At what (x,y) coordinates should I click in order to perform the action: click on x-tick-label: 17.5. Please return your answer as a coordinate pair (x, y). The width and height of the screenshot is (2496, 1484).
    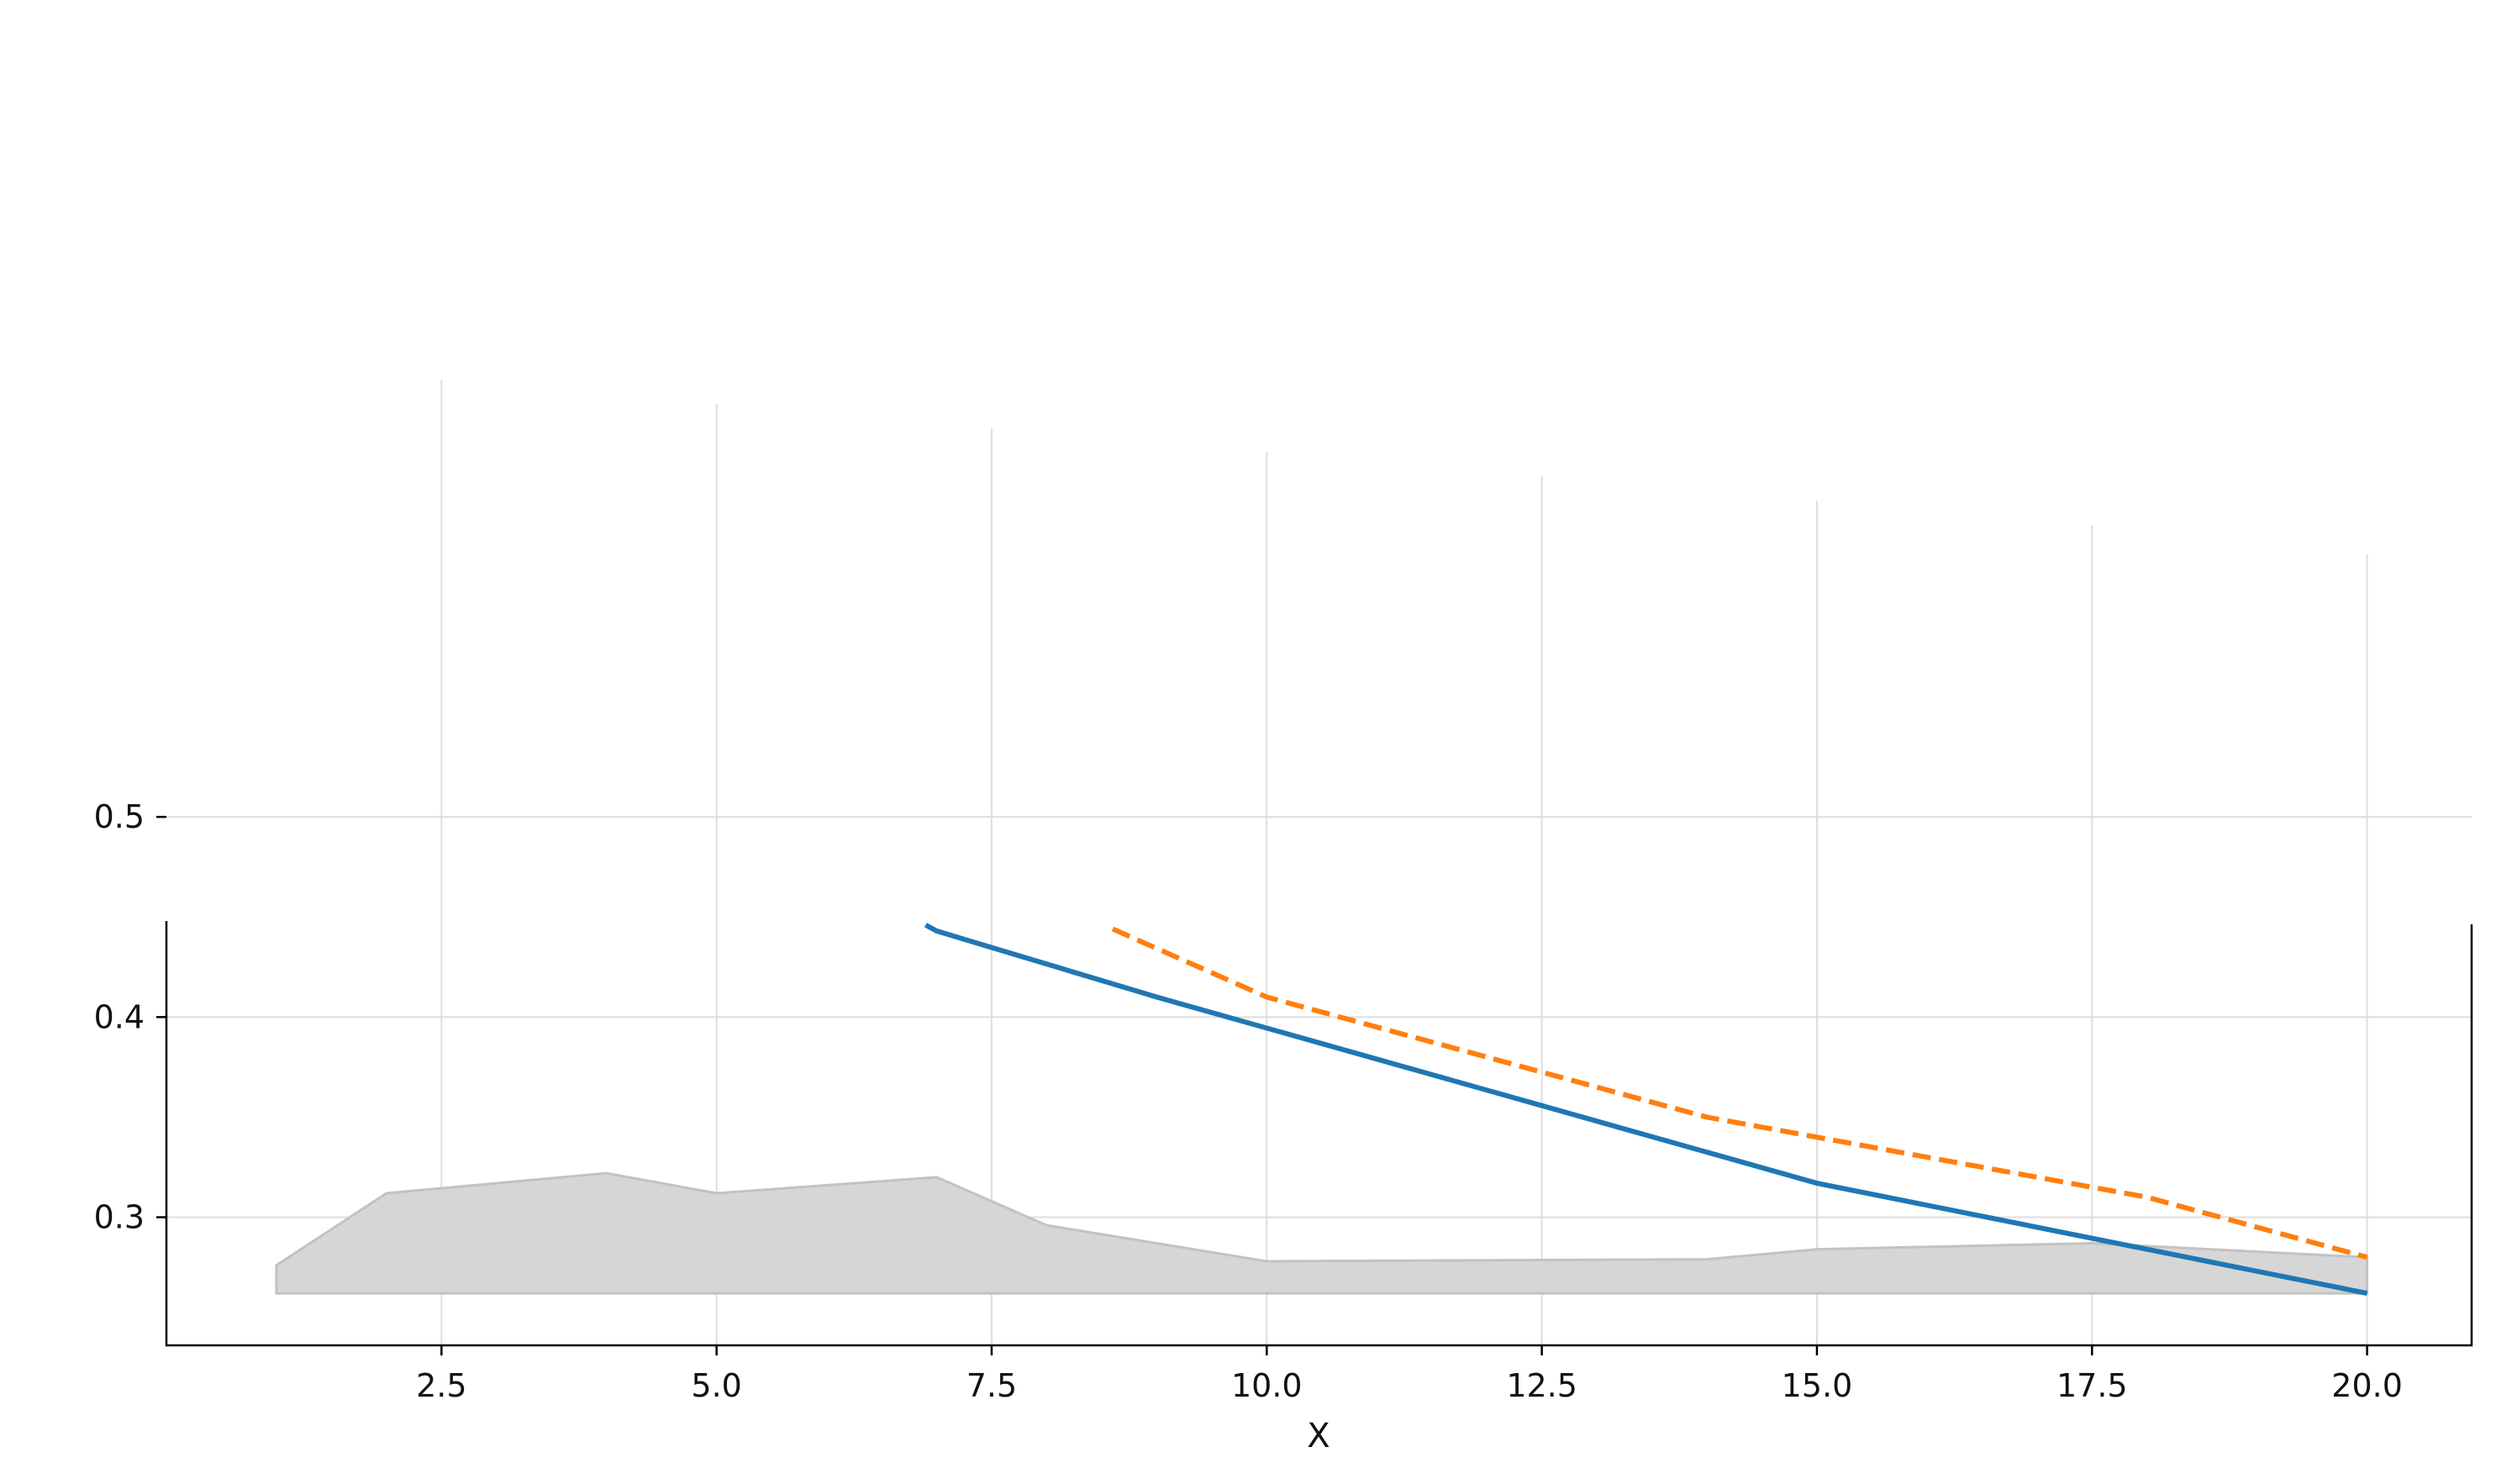
    Looking at the image, I should click on (2092, 1386).